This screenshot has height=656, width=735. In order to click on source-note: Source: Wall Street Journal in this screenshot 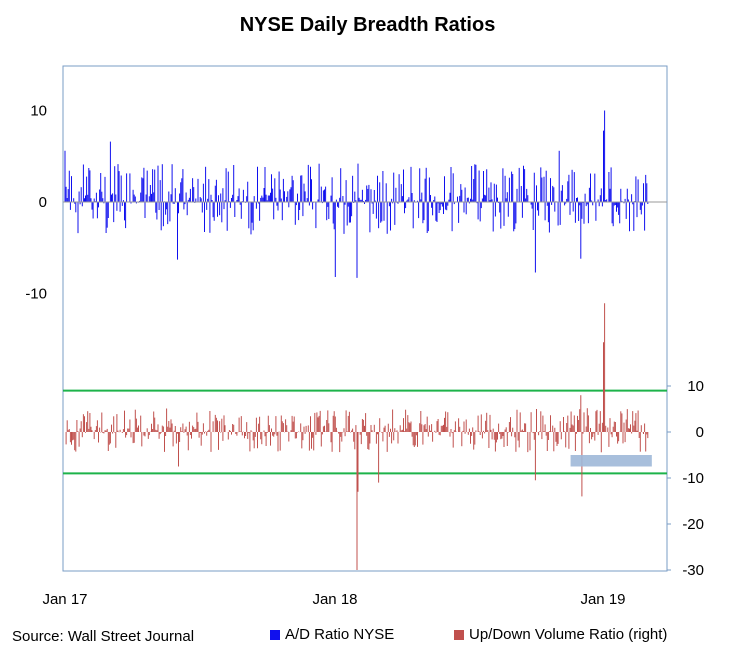, I will do `click(103, 636)`.